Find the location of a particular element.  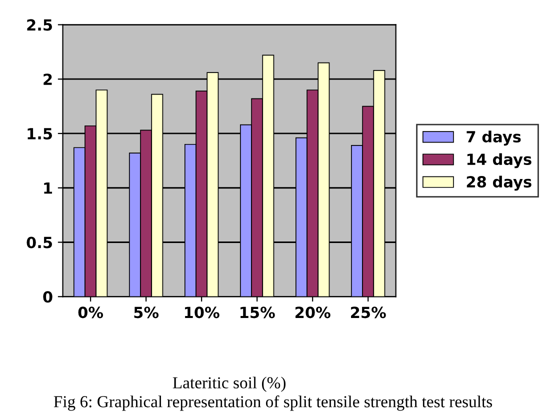

y-tick-label: 1.5 is located at coordinates (40, 134).